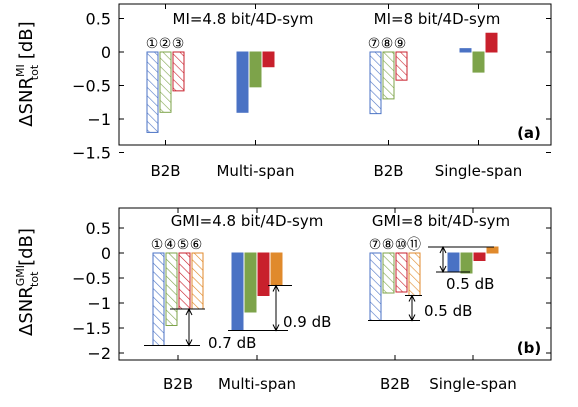 This screenshot has width=578, height=407. What do you see at coordinates (20, 70) in the screenshot?
I see `y-axis-label-sup: MI` at bounding box center [20, 70].